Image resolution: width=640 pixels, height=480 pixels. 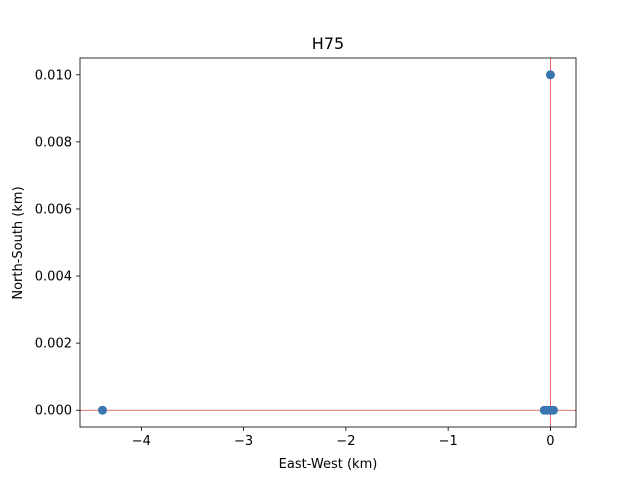 What do you see at coordinates (18, 242) in the screenshot?
I see `y-axis-title: North-South (km)` at bounding box center [18, 242].